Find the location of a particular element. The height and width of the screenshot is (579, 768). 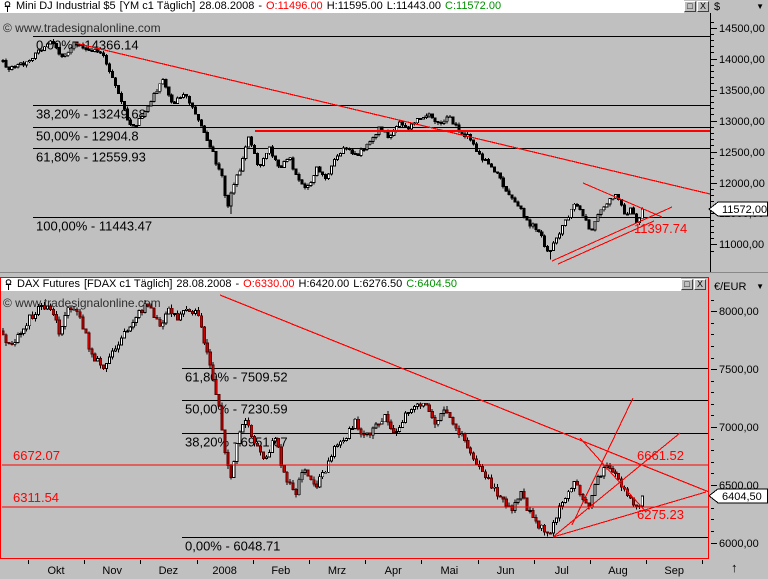

dax-axis-header: €/EUR ▼ is located at coordinates (739, 287).